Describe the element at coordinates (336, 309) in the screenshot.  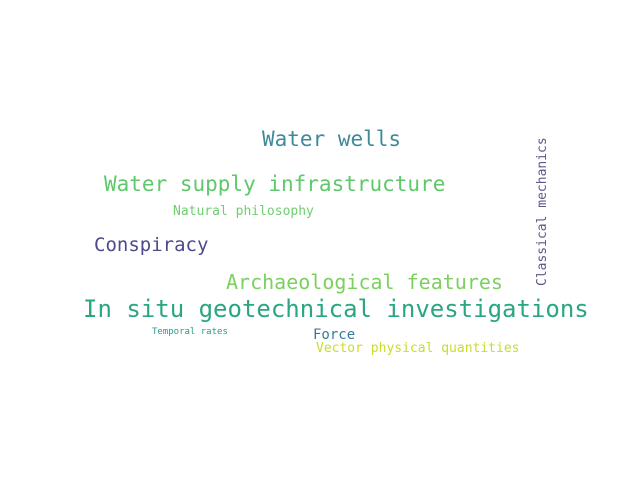
I see `word-in-situ-geotechnical-investigations: In situ geotechnical investigations` at that location.